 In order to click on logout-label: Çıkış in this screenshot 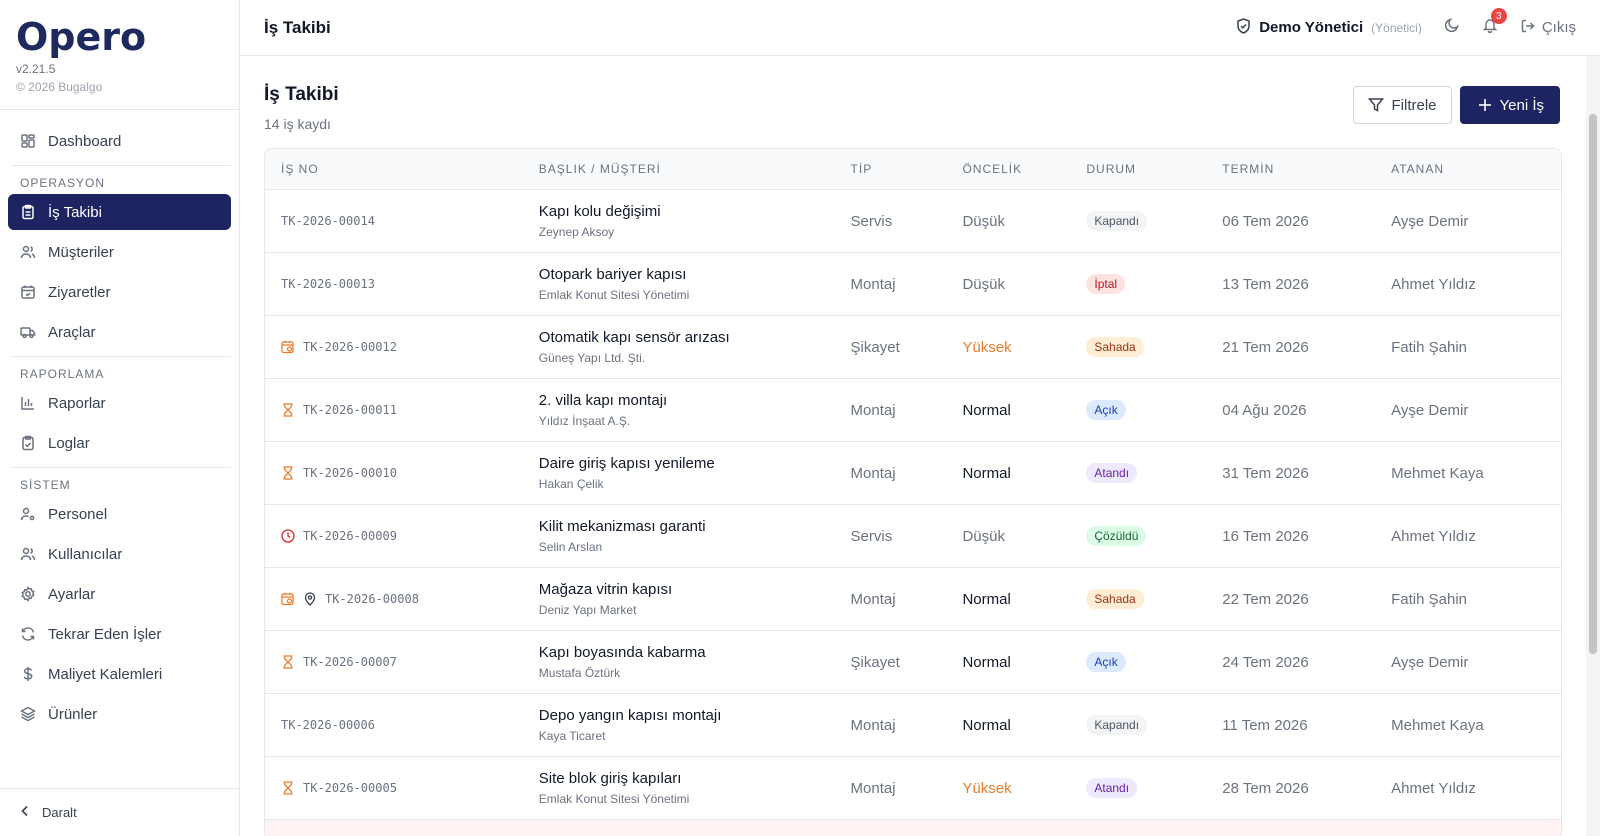, I will do `click(1558, 27)`.